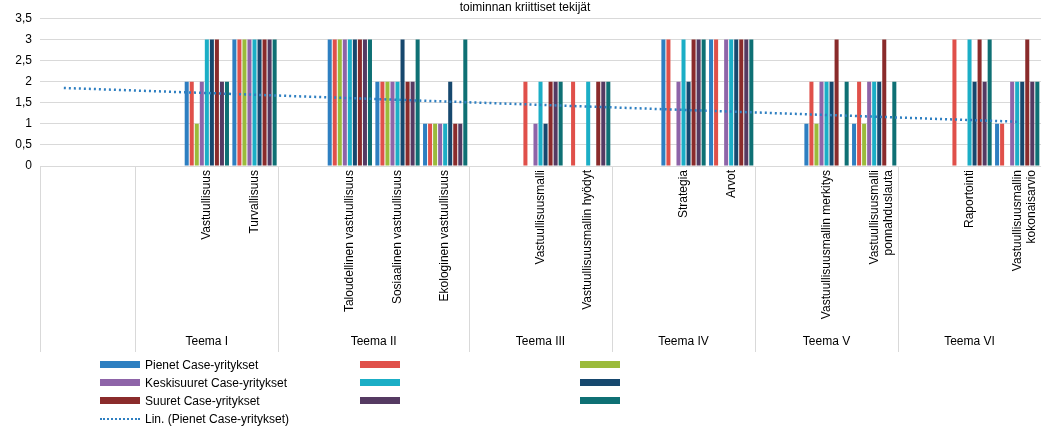  What do you see at coordinates (29, 123) in the screenshot?
I see `y-tick-label: 1` at bounding box center [29, 123].